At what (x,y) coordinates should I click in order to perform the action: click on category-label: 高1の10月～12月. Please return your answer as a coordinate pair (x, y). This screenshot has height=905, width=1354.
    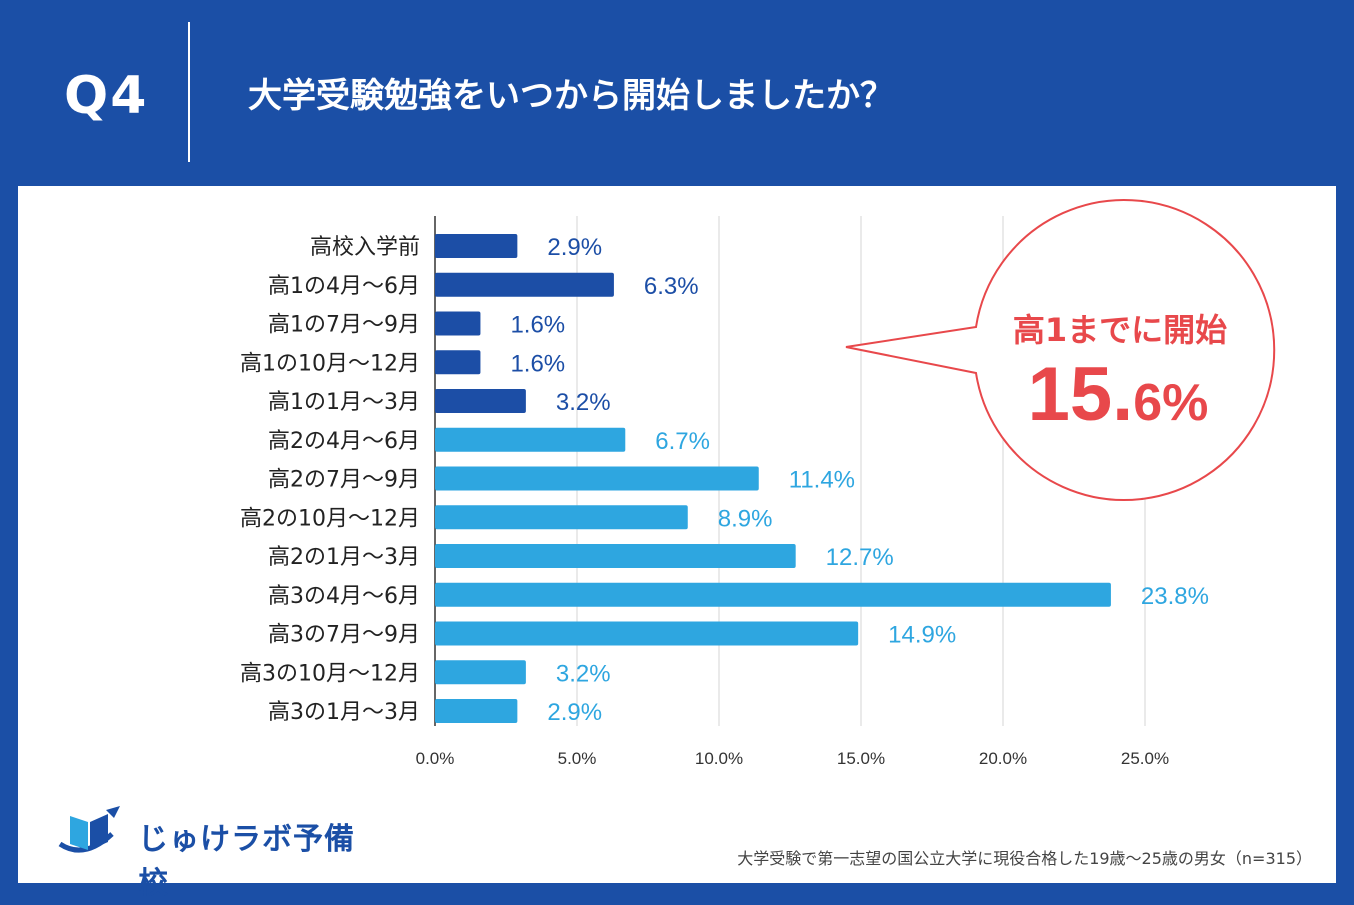
    Looking at the image, I should click on (330, 363).